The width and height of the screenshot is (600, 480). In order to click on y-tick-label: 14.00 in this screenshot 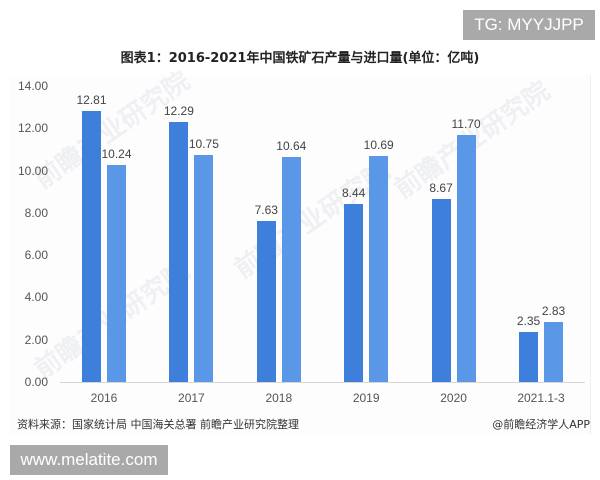, I will do `click(32, 86)`.